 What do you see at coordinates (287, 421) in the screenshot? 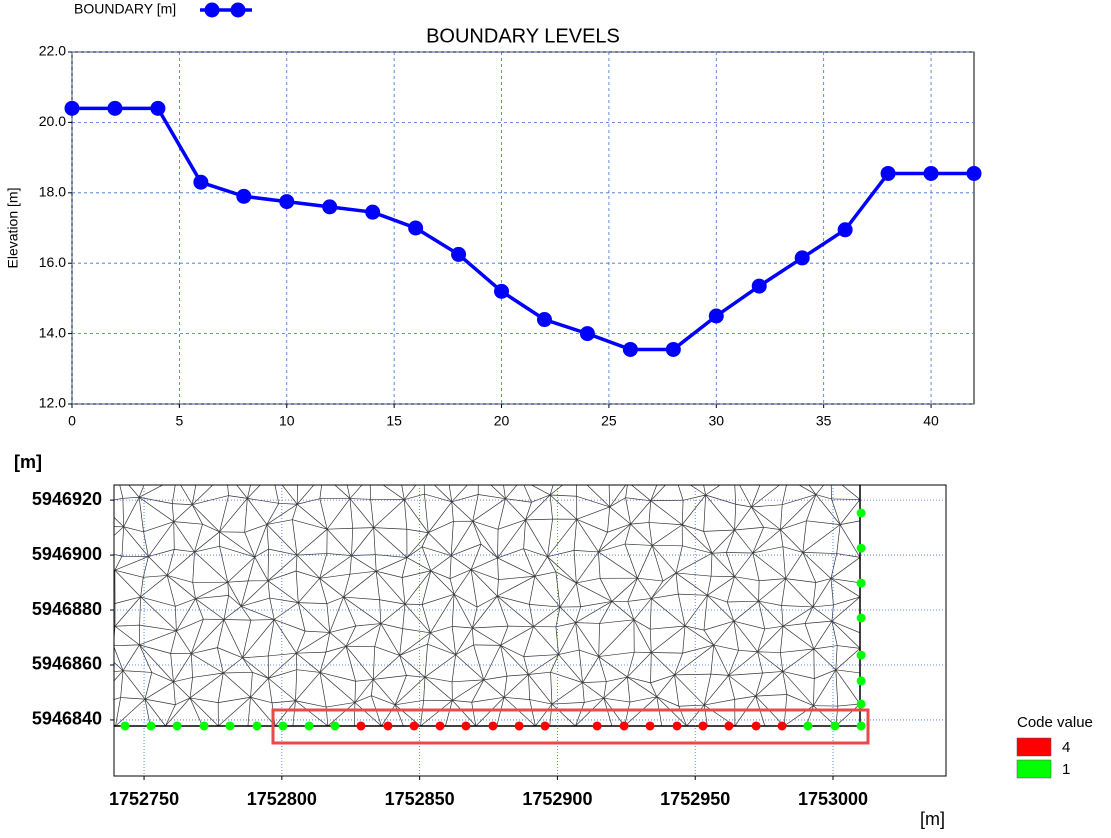
I see `x-tick-label: 10` at bounding box center [287, 421].